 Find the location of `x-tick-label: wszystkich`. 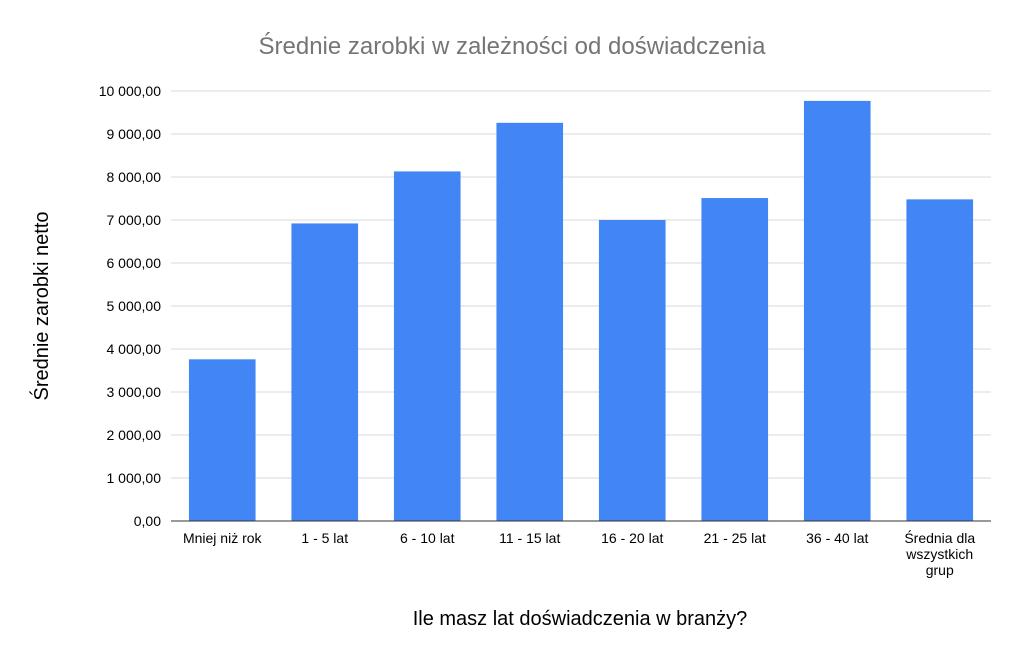

x-tick-label: wszystkich is located at coordinates (939, 554).